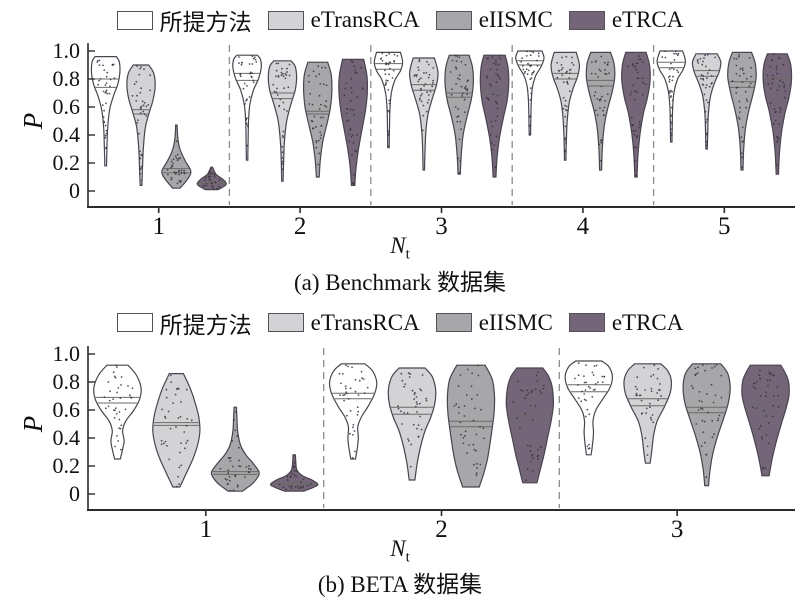 The height and width of the screenshot is (613, 800). I want to click on x-tick-label: 1, so click(158, 225).